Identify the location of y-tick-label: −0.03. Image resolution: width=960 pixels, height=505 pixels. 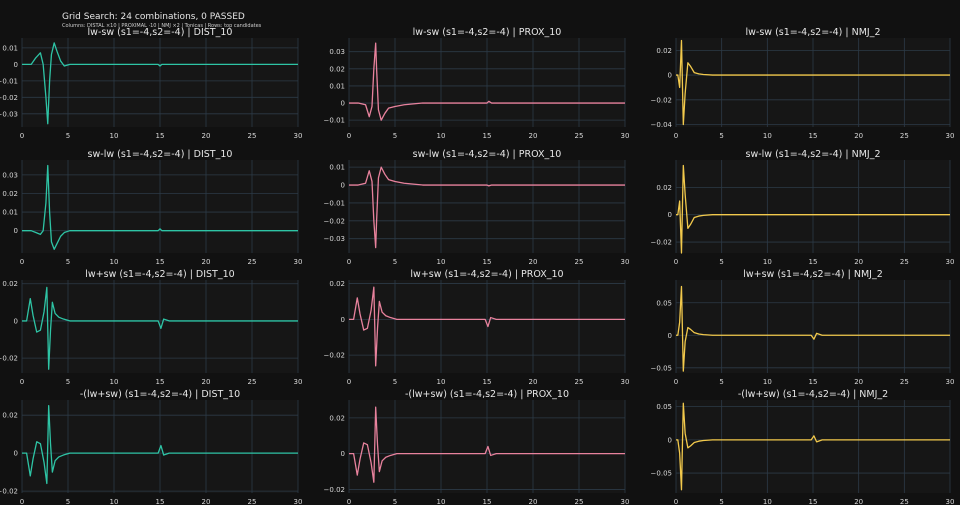
(9, 114).